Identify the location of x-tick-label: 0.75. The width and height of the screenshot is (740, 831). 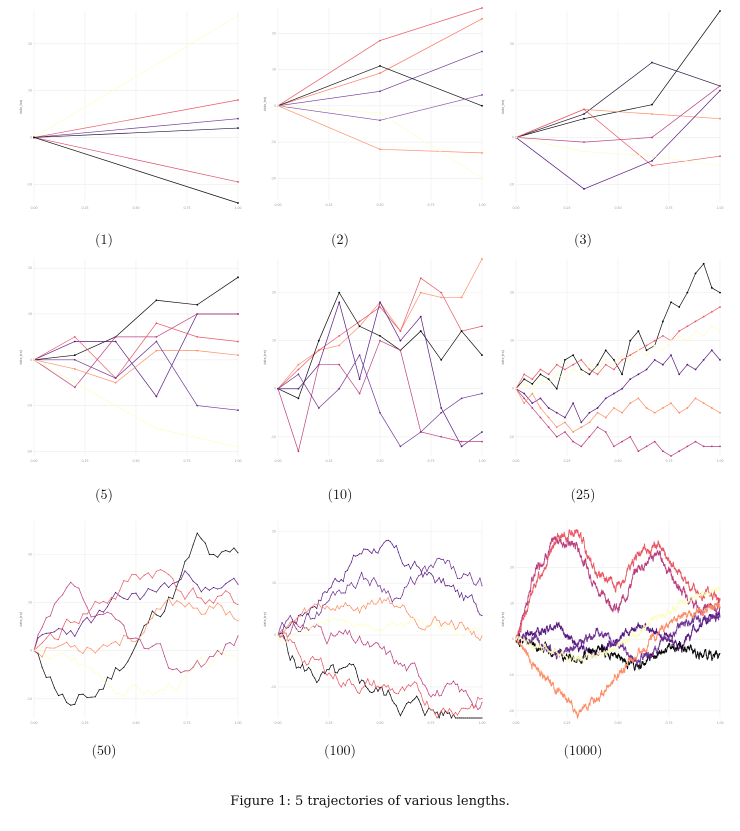
(430, 205).